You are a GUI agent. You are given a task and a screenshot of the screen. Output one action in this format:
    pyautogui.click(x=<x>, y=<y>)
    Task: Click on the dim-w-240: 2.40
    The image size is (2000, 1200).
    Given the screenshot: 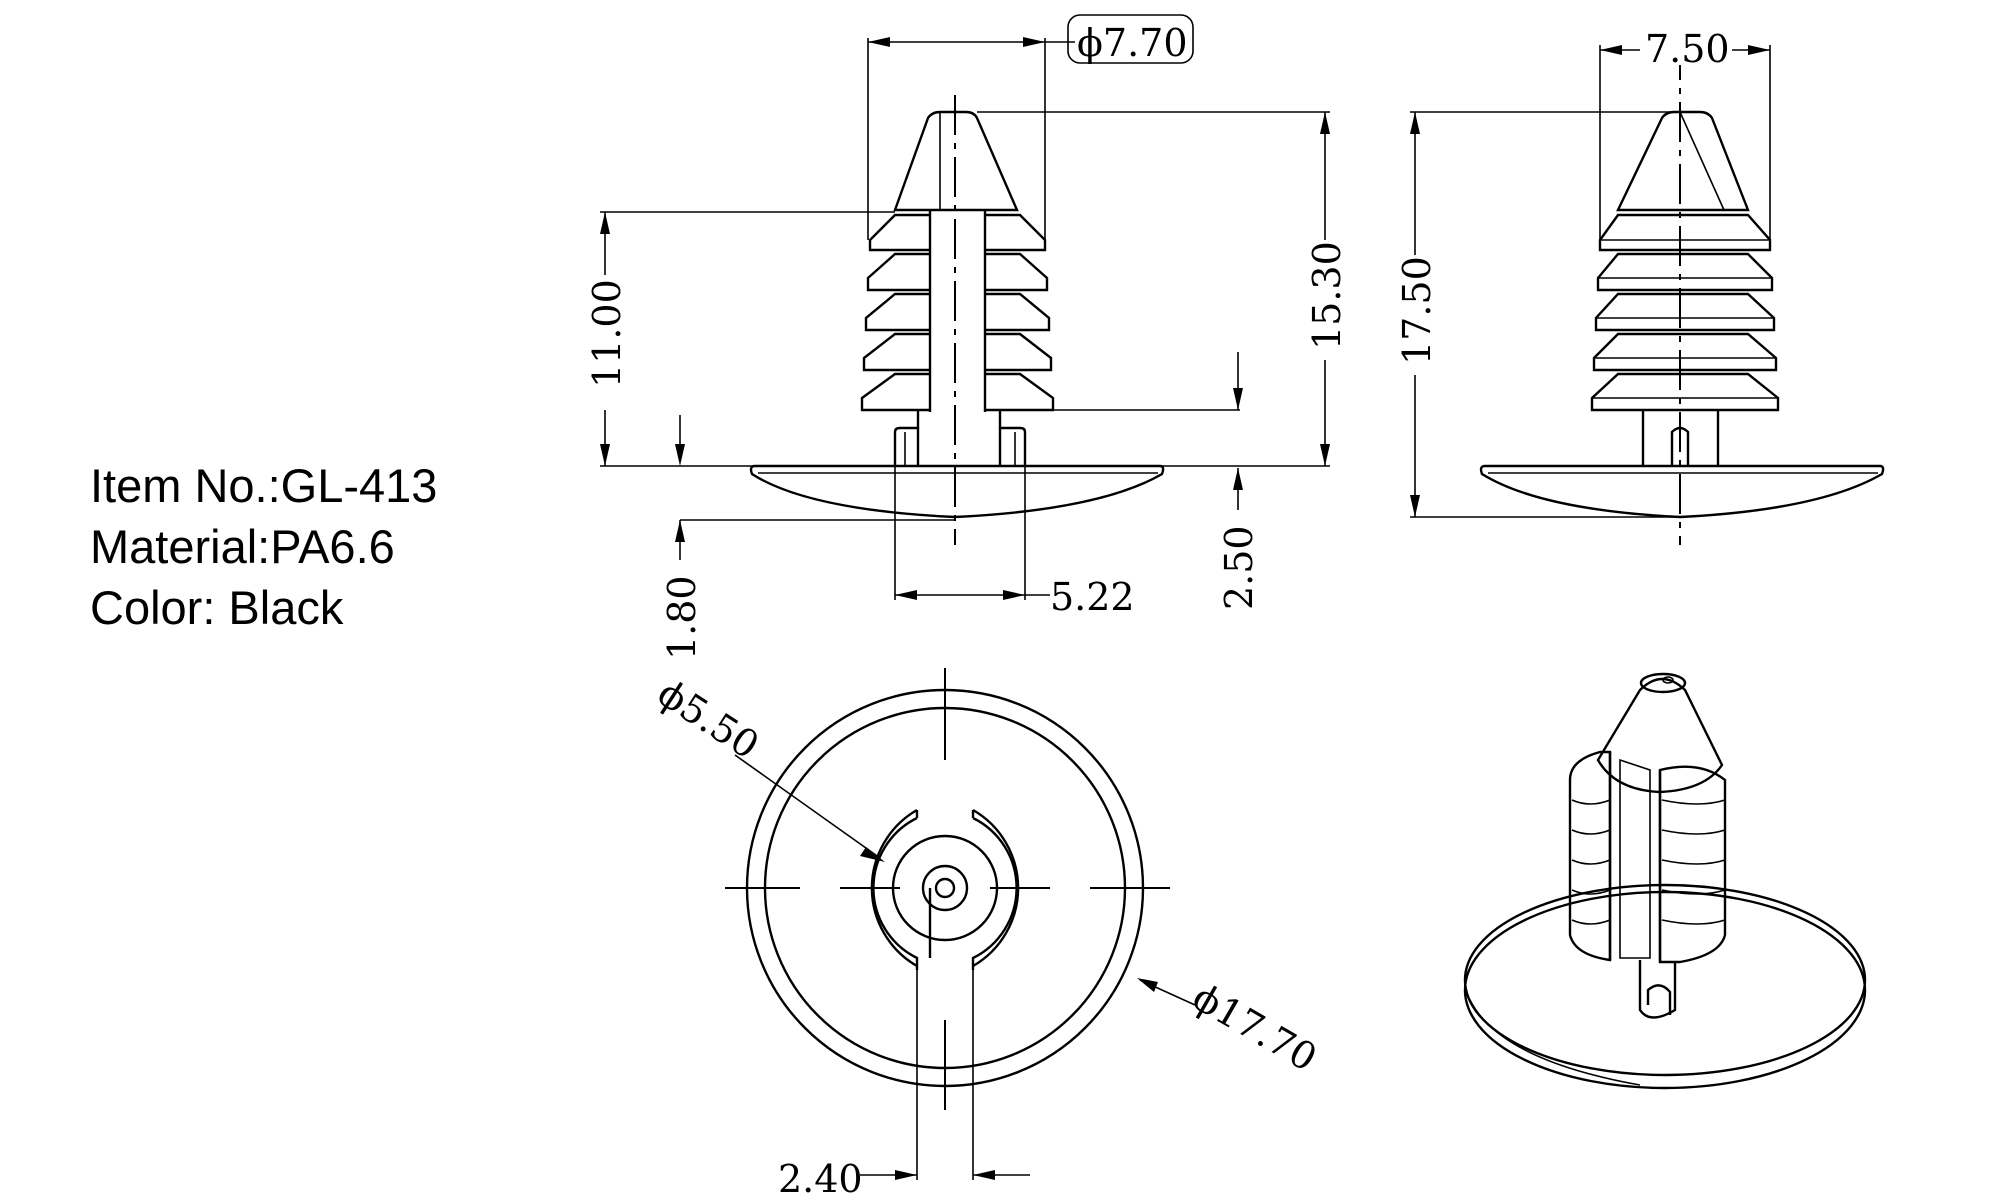 What is the action you would take?
    pyautogui.click(x=820, y=1178)
    